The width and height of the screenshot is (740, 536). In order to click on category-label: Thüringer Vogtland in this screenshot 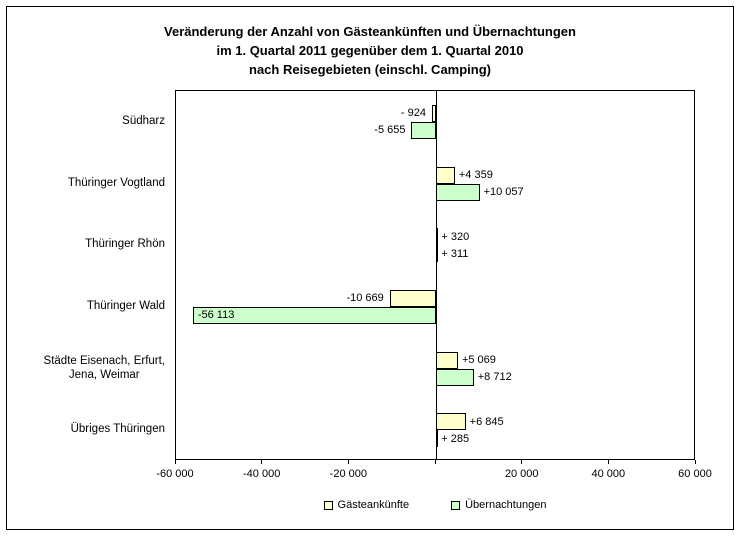, I will do `click(116, 182)`.